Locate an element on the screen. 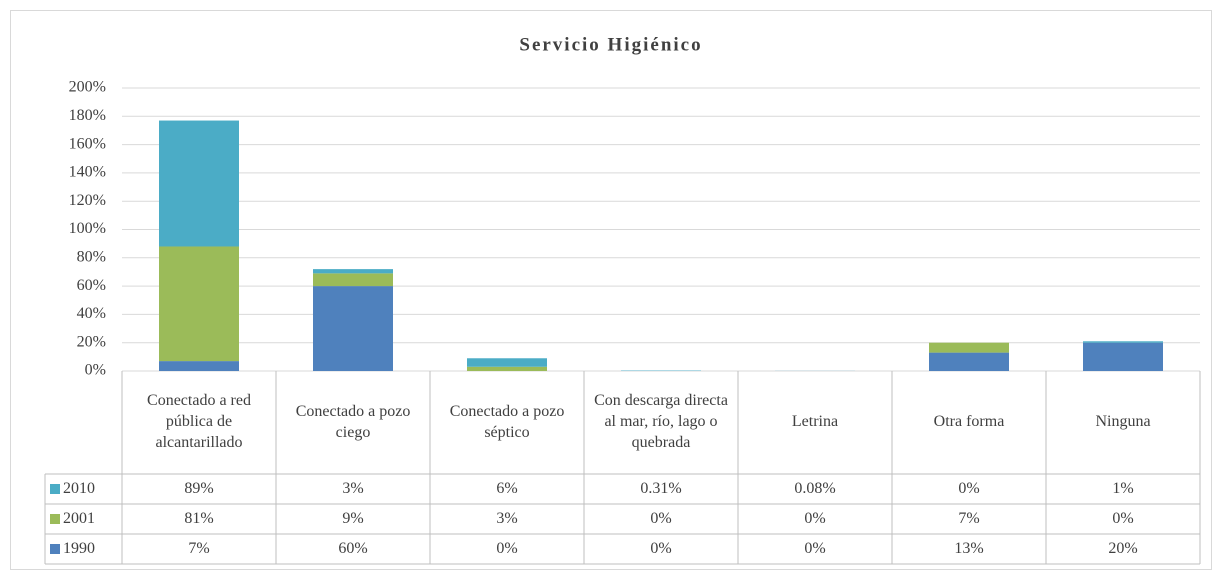 The image size is (1222, 578). y-tick-label: 0% is located at coordinates (95, 370).